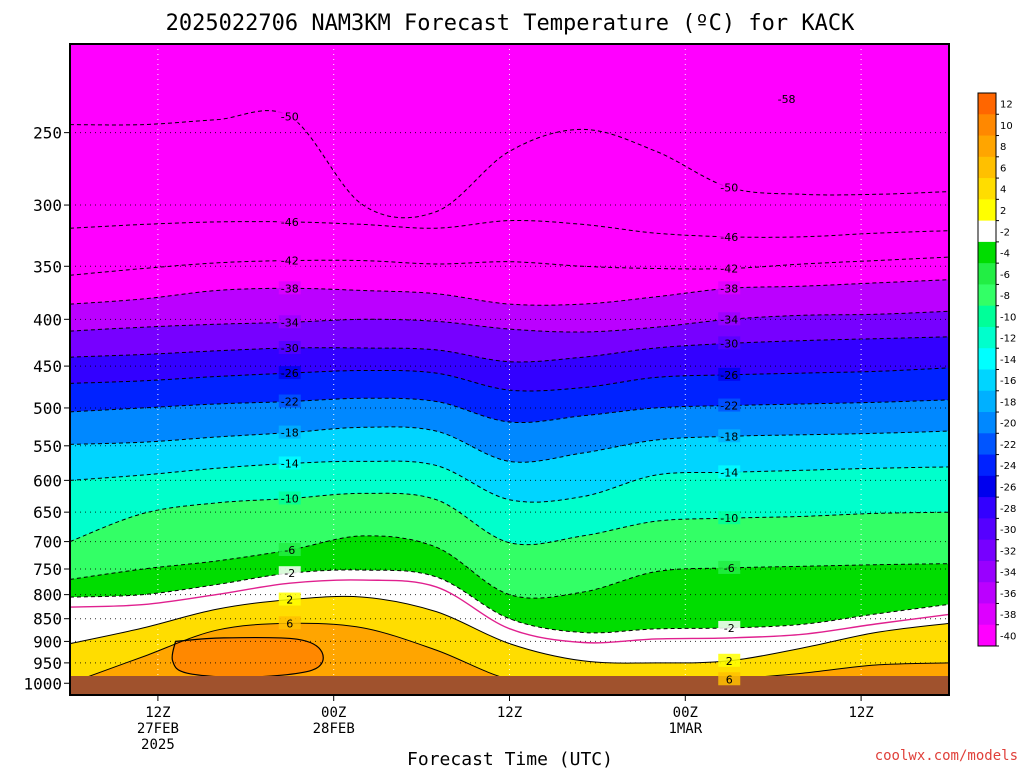  What do you see at coordinates (289, 288) in the screenshot?
I see `contour-label: -38` at bounding box center [289, 288].